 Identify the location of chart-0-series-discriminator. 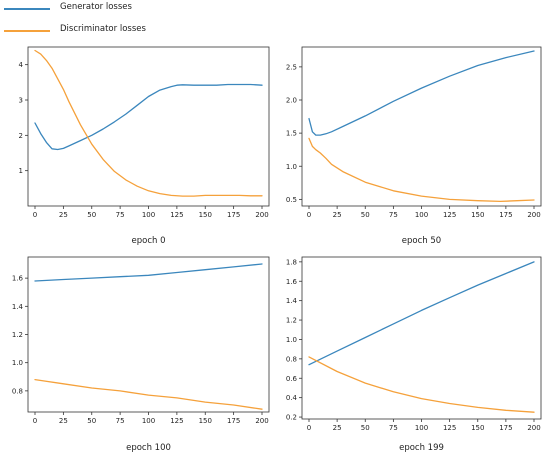
(148, 123).